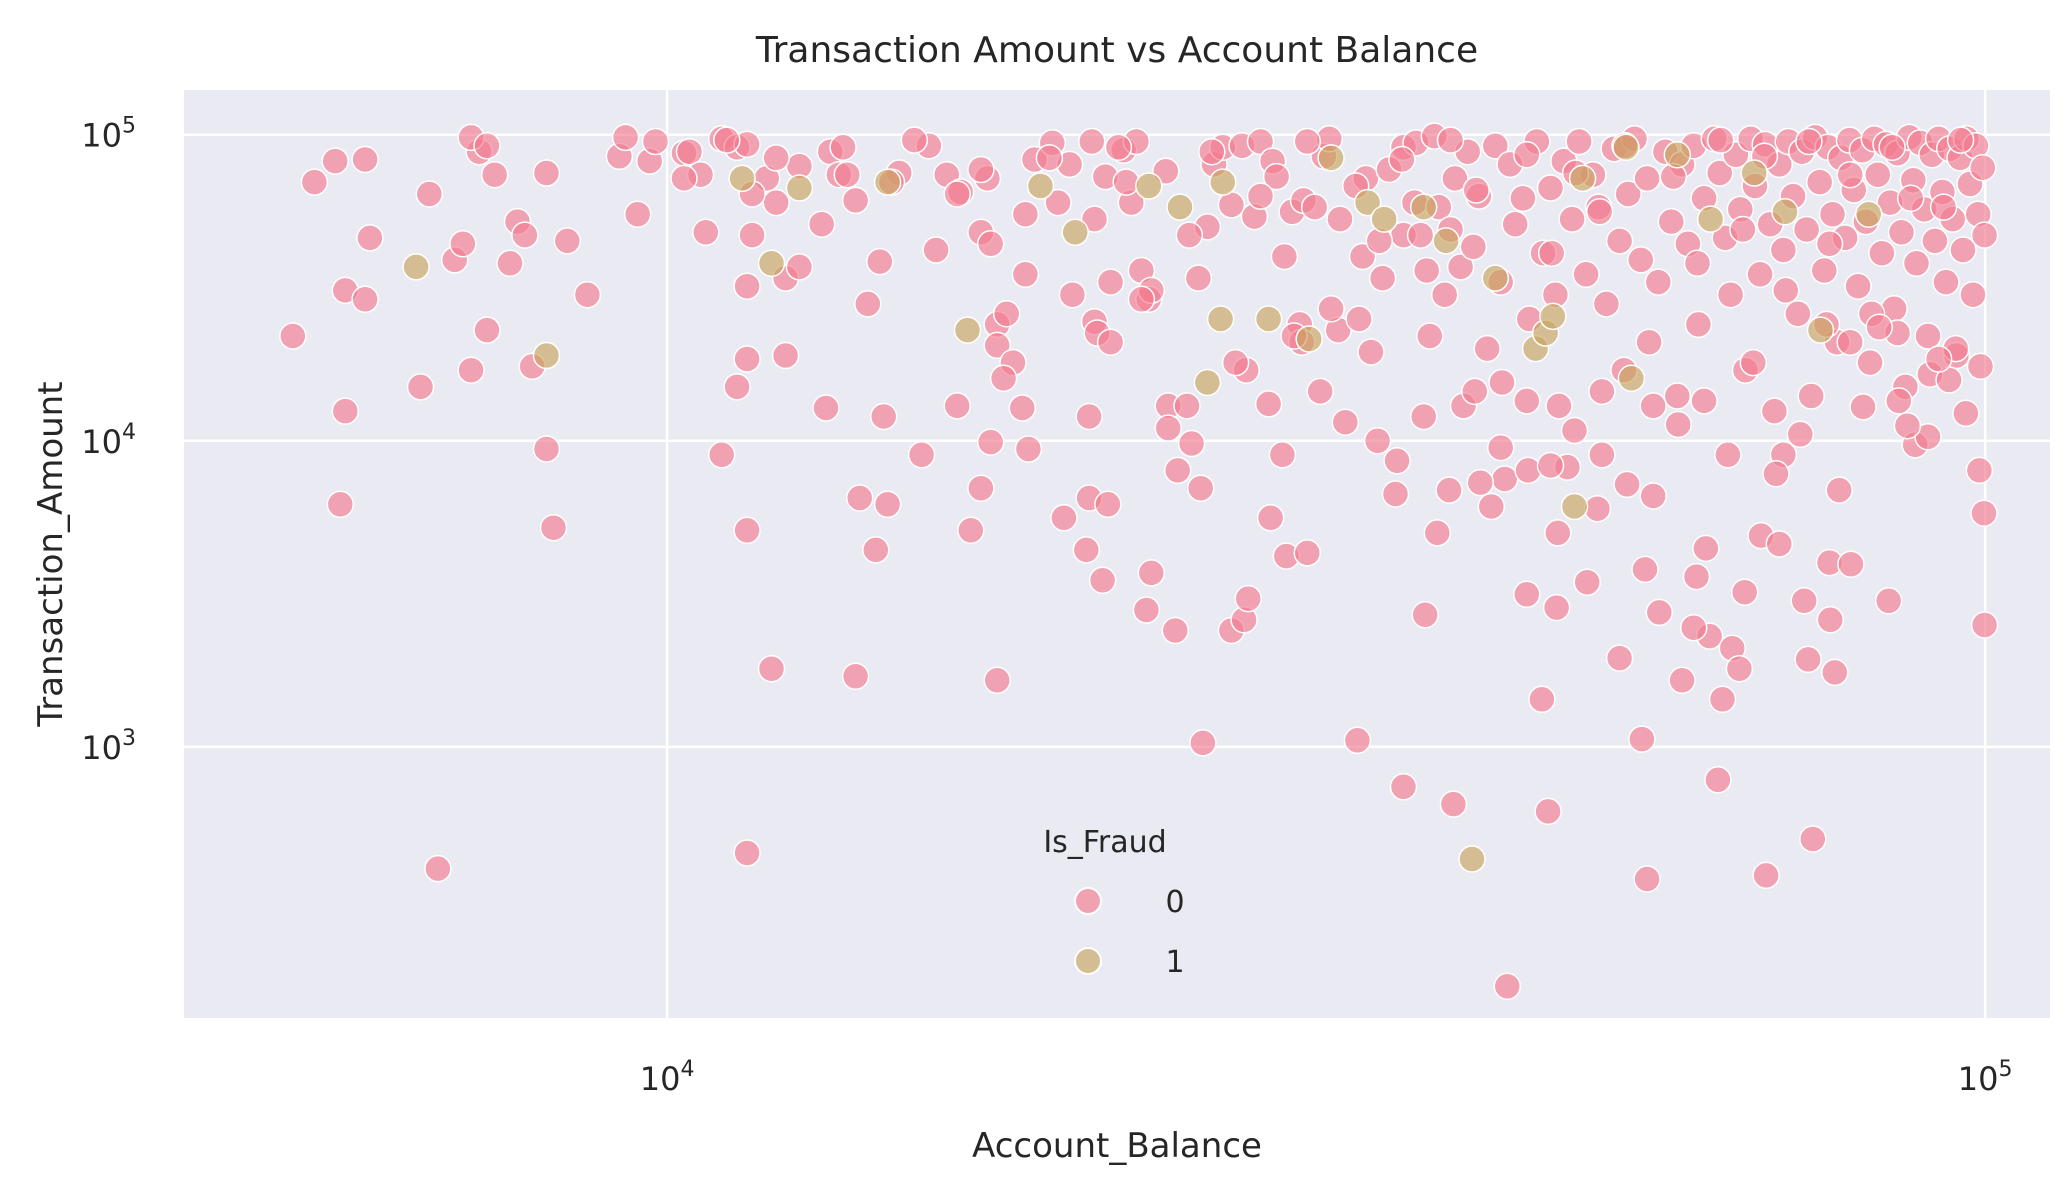 Image resolution: width=2072 pixels, height=1189 pixels. I want to click on legend-title: Is_Fraud, so click(1104, 842).